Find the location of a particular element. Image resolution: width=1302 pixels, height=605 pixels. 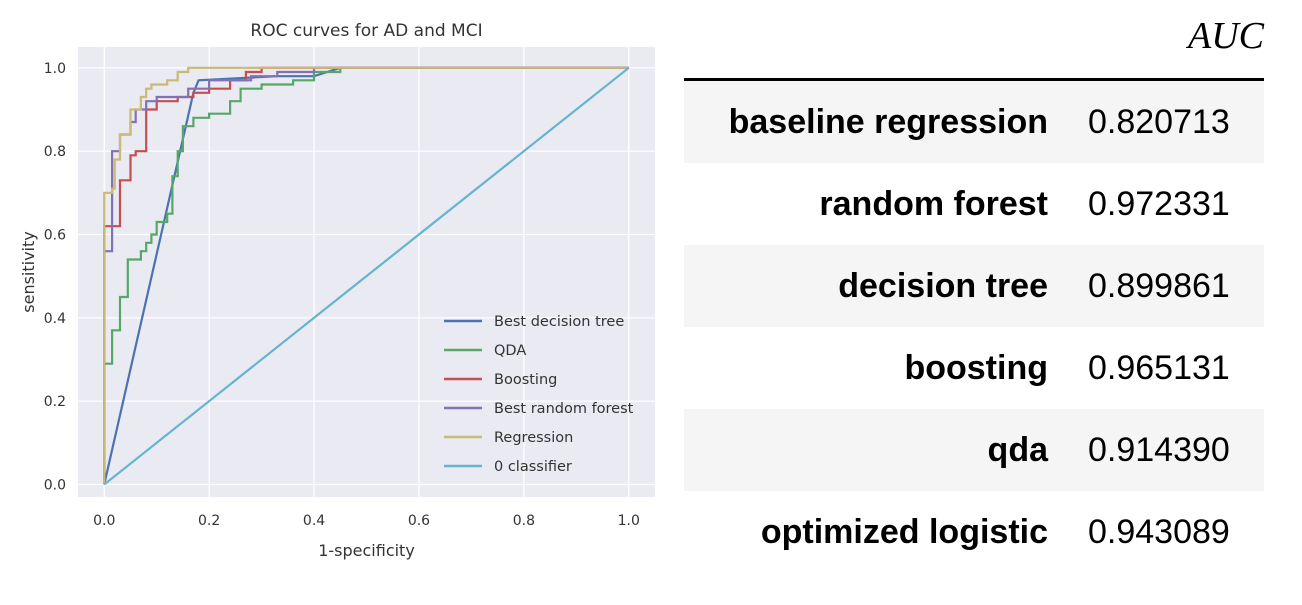

y-tick-label: 0.0 is located at coordinates (55, 486).